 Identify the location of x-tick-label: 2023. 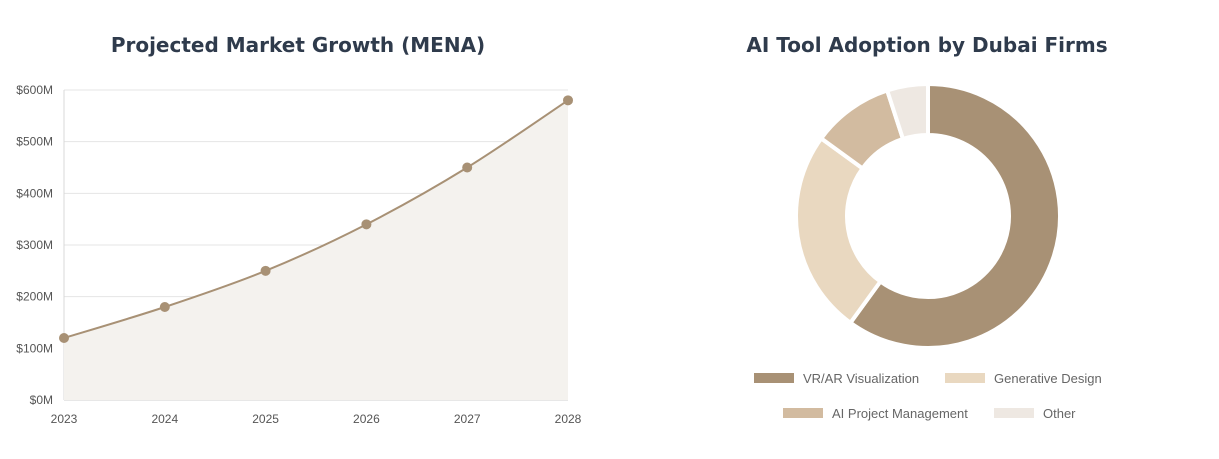
(64, 419).